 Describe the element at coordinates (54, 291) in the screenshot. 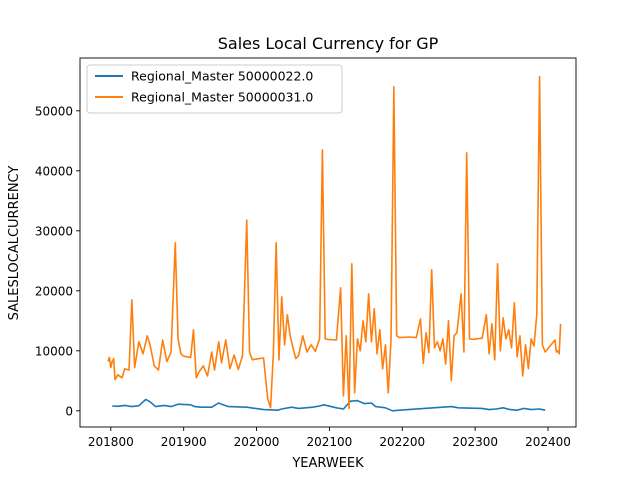

I see `y-tick-label: 20000` at that location.